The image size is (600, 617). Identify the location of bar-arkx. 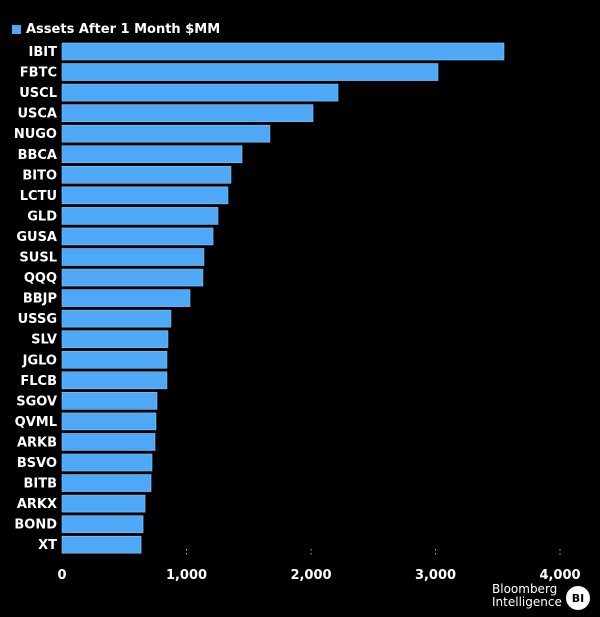
(103, 503).